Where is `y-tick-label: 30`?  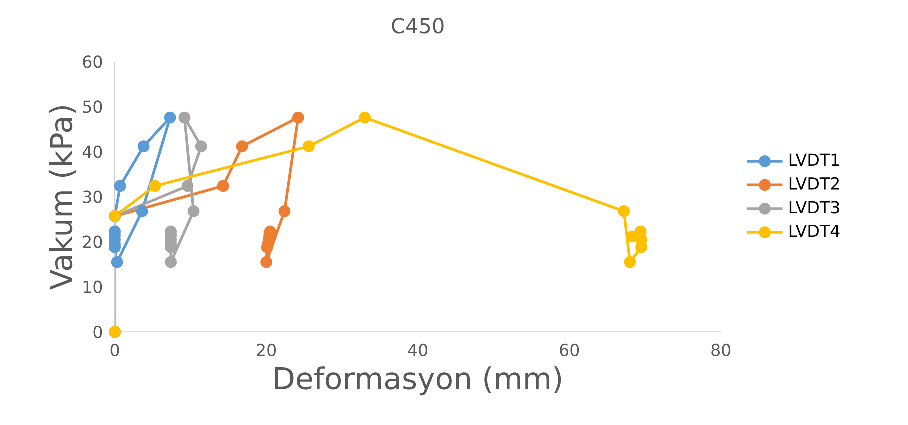 y-tick-label: 30 is located at coordinates (92, 197).